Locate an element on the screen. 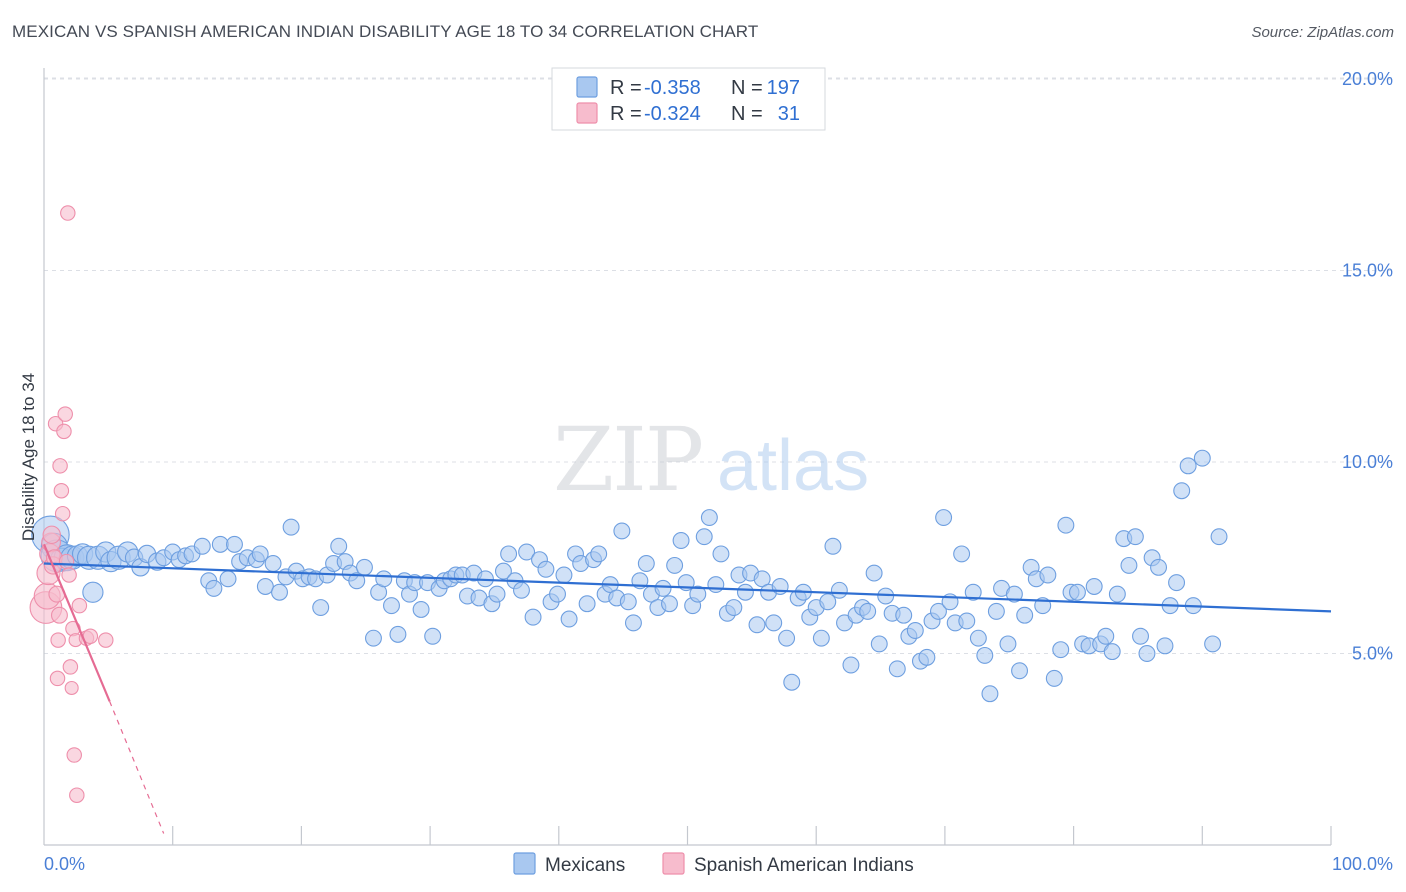 This screenshot has width=1406, height=892. legend-n-label-sai: N = is located at coordinates (747, 114).